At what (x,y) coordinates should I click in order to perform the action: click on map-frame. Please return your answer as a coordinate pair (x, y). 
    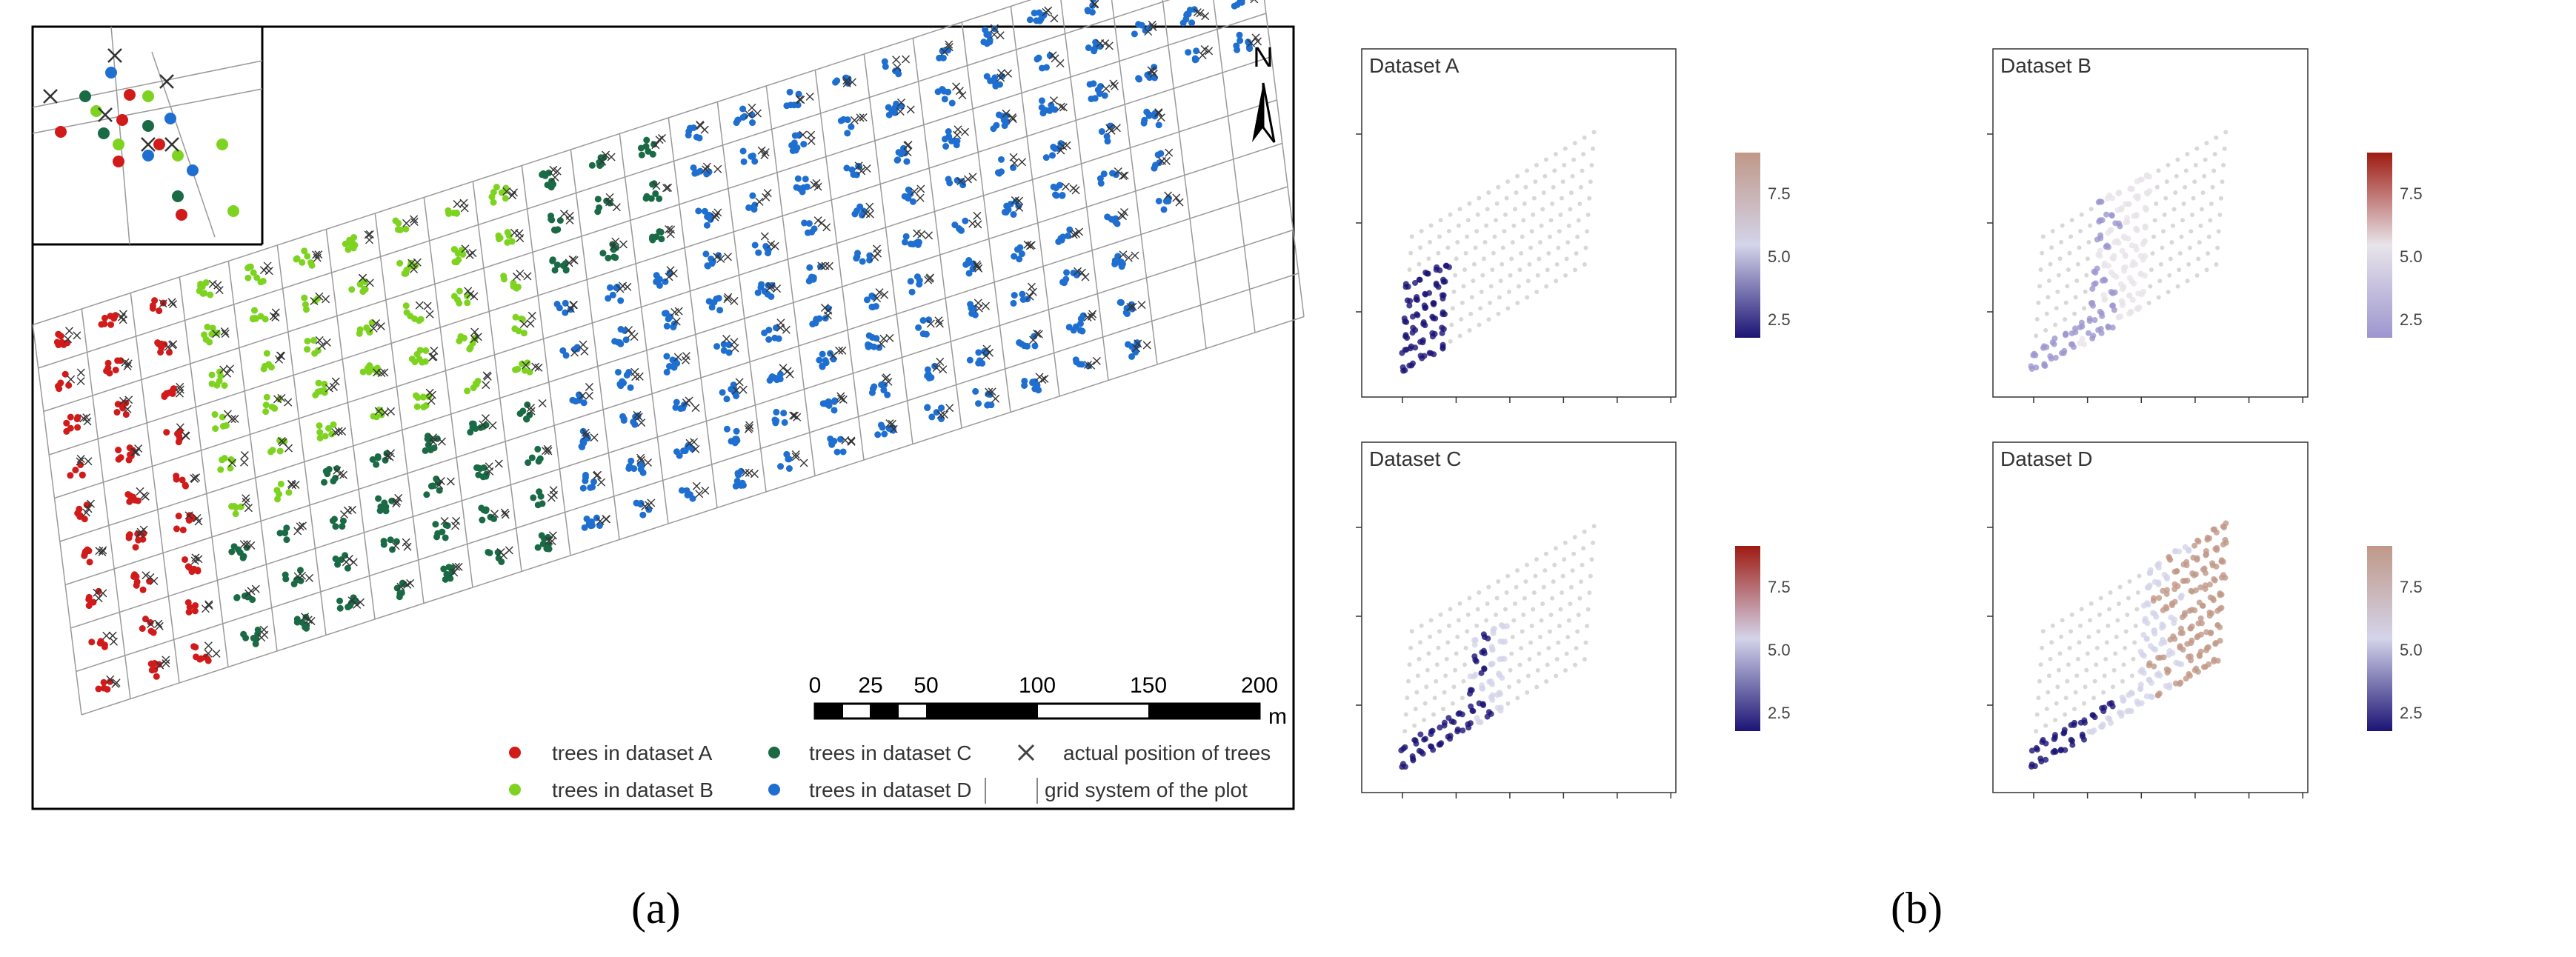
    Looking at the image, I should click on (1519, 617).